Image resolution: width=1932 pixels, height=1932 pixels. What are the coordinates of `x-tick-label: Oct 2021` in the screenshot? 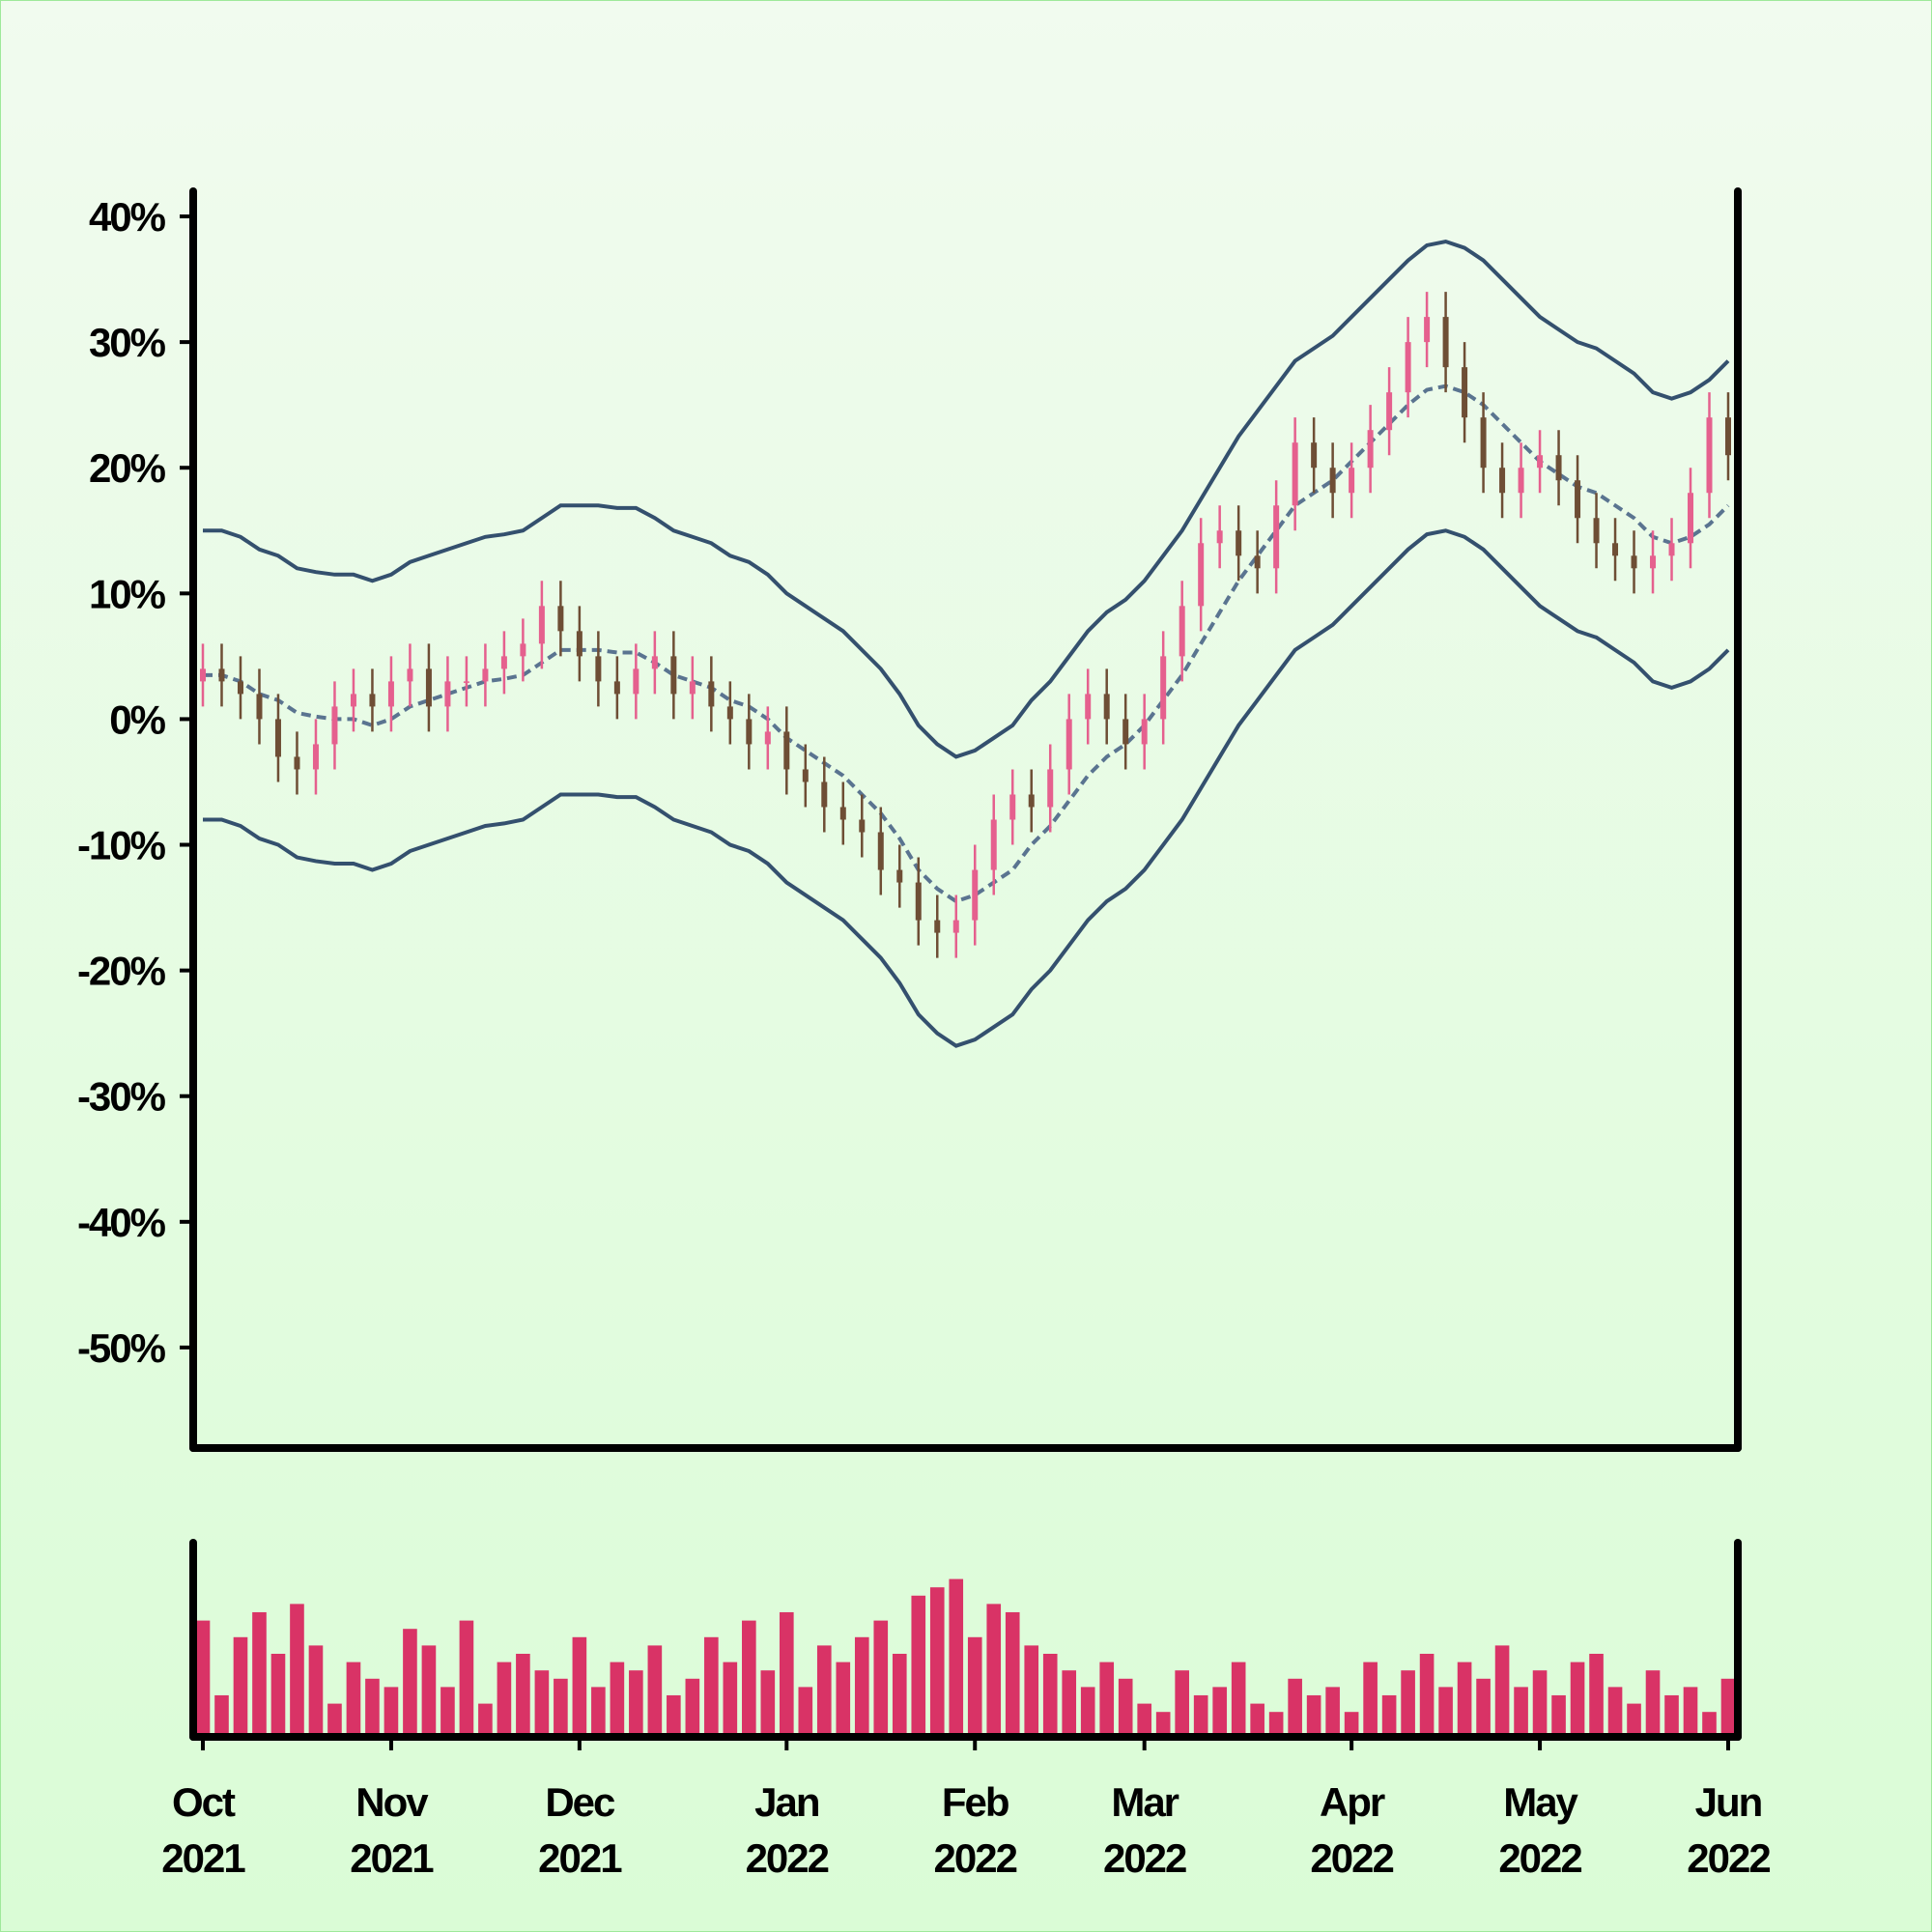 It's located at (203, 1830).